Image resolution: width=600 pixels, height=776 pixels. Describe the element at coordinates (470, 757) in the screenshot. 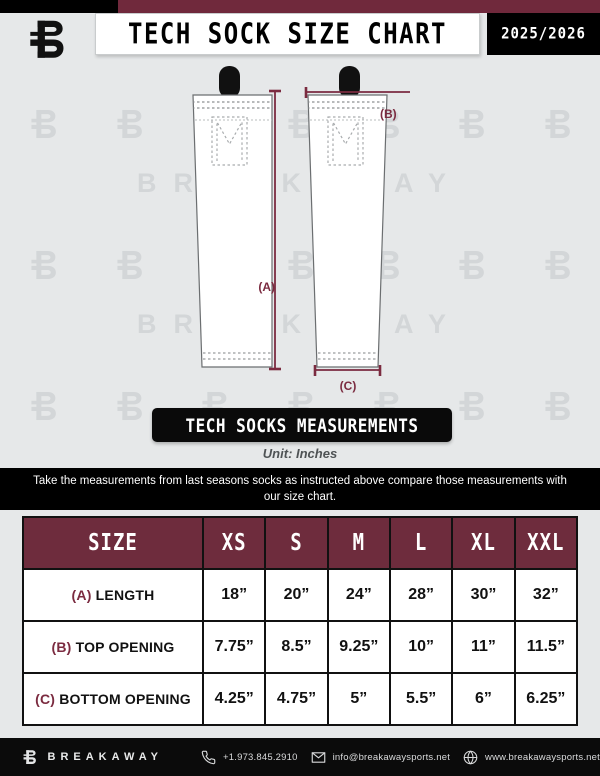

I see `globe-icon` at that location.